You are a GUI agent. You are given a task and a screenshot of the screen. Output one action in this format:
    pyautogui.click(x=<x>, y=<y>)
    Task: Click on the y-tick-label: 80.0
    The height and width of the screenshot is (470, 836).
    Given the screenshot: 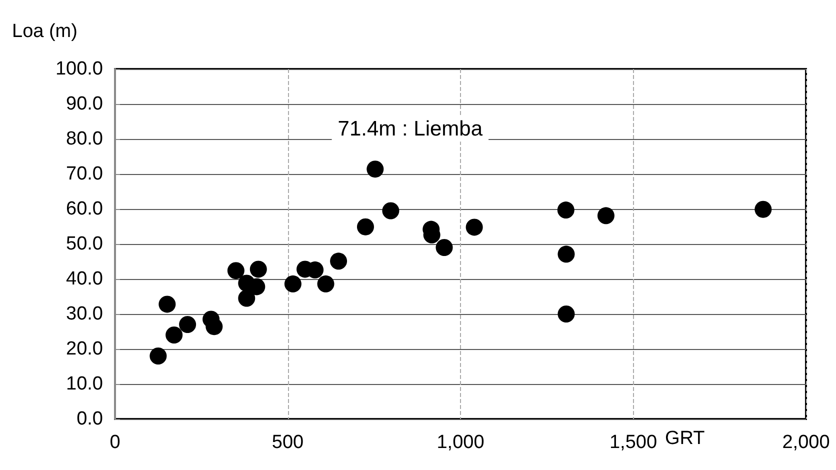 What is the action you would take?
    pyautogui.click(x=84, y=139)
    